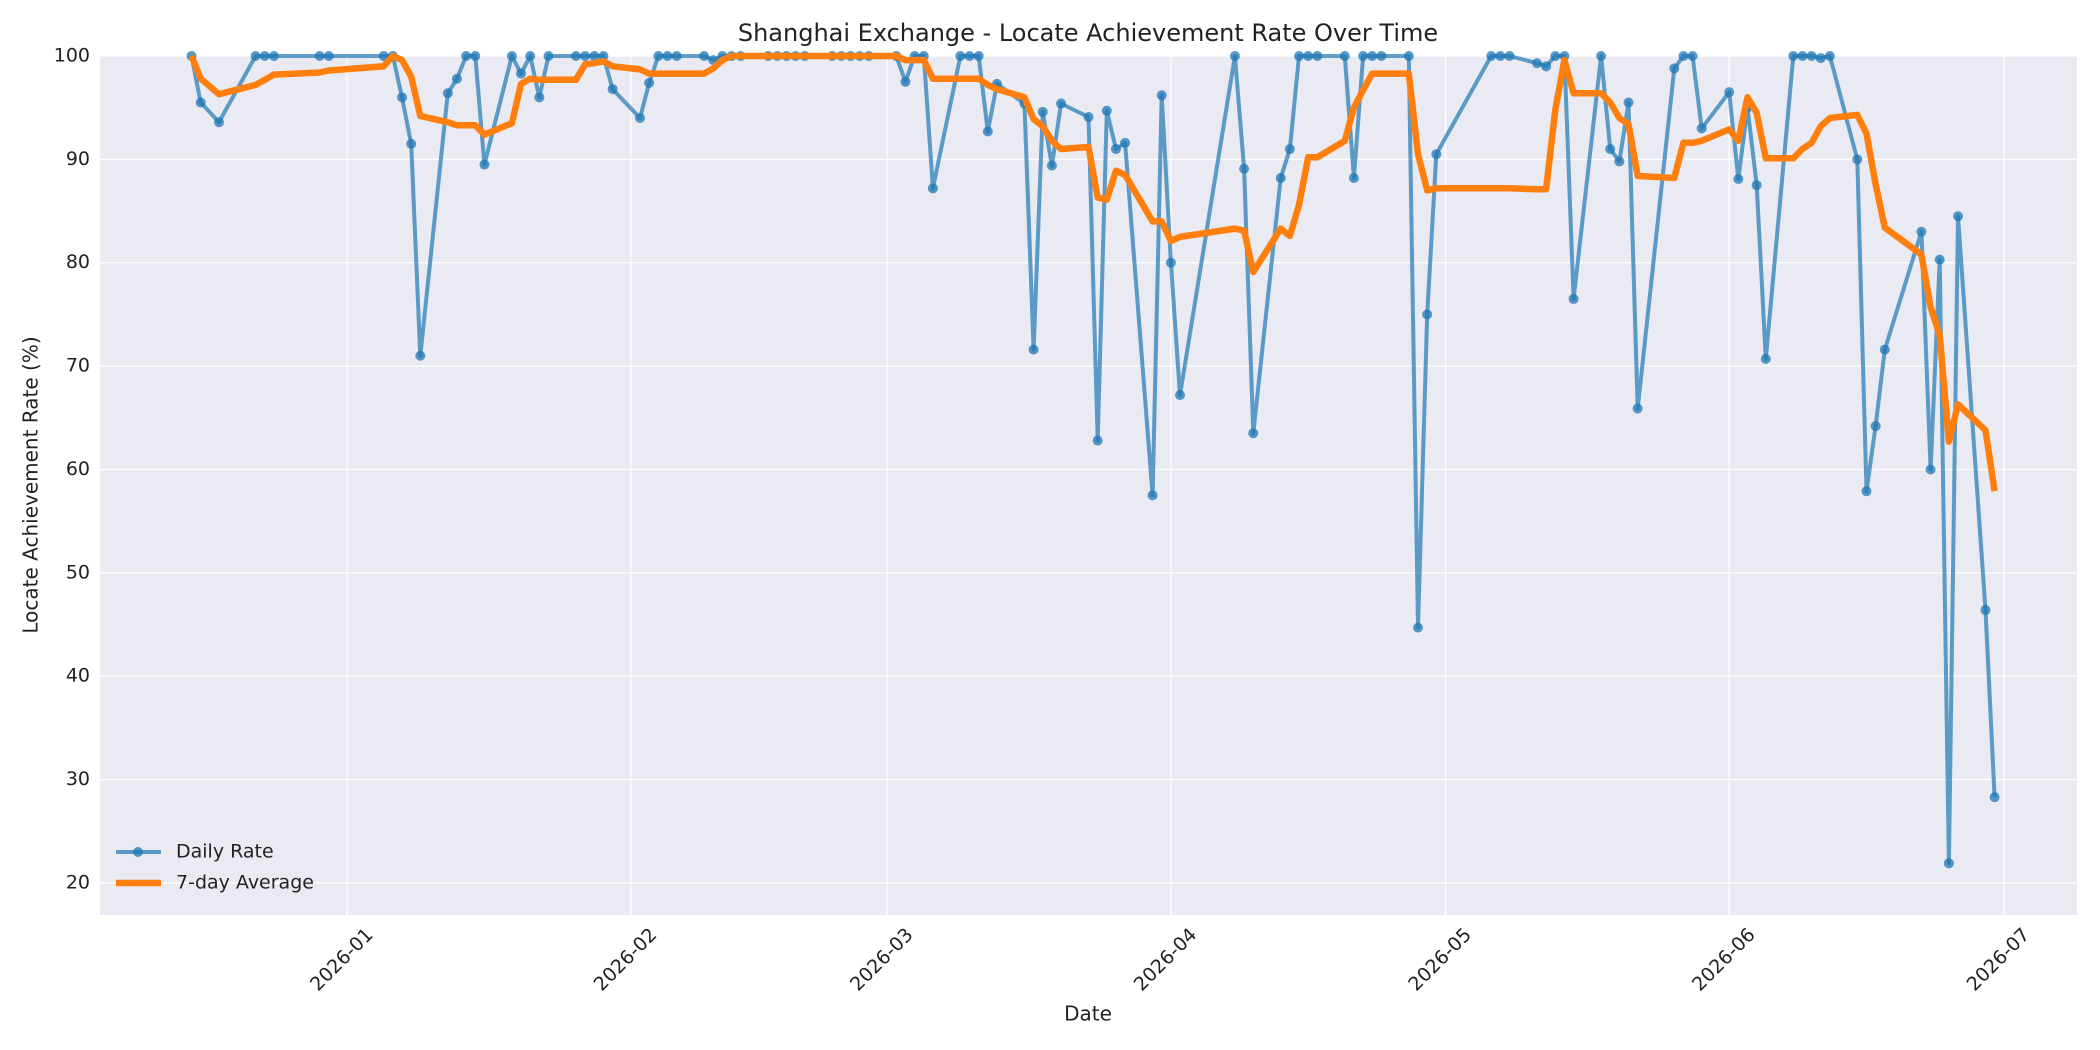 Image resolution: width=2100 pixels, height=1050 pixels. What do you see at coordinates (1724, 960) in the screenshot?
I see `x-tick-label: 2026-06` at bounding box center [1724, 960].